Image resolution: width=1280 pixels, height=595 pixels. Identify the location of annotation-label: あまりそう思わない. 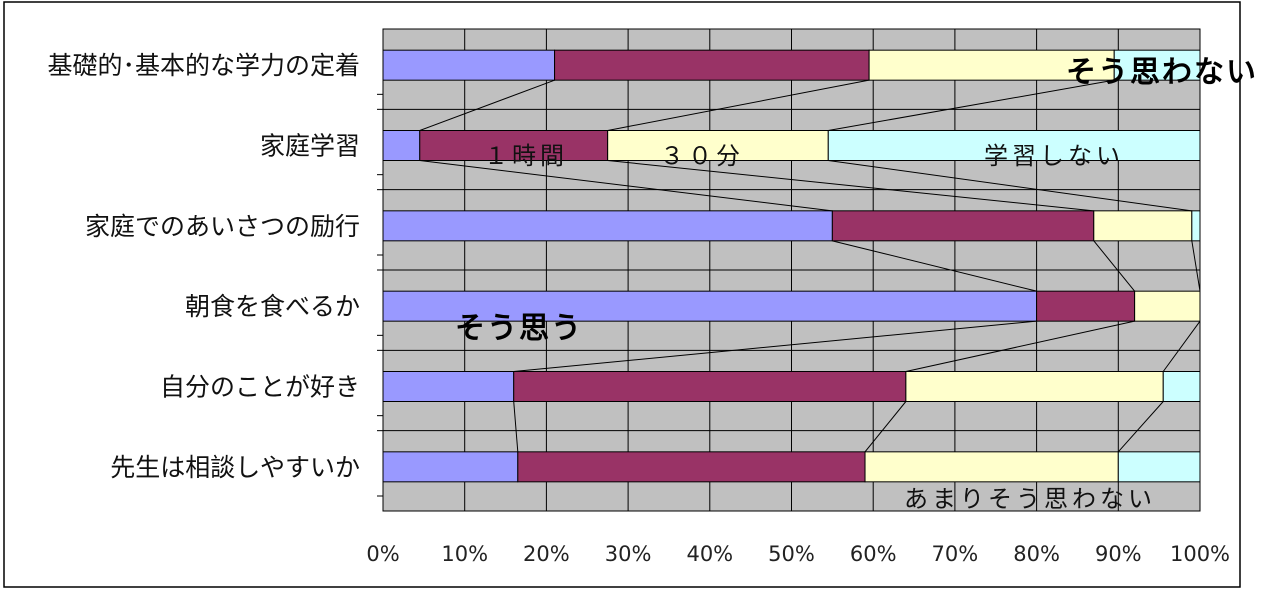
(1030, 499).